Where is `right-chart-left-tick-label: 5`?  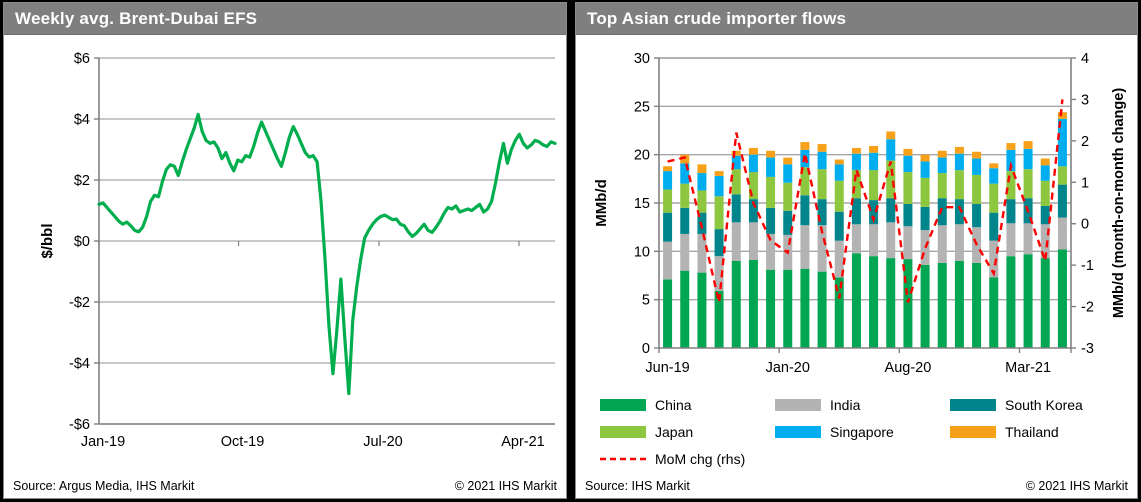
right-chart-left-tick-label: 5 is located at coordinates (646, 301).